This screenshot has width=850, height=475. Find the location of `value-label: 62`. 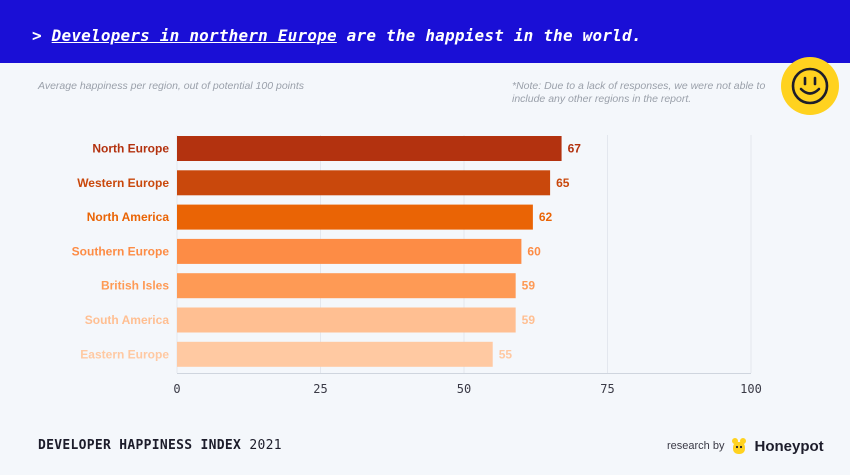

value-label: 62 is located at coordinates (546, 217).